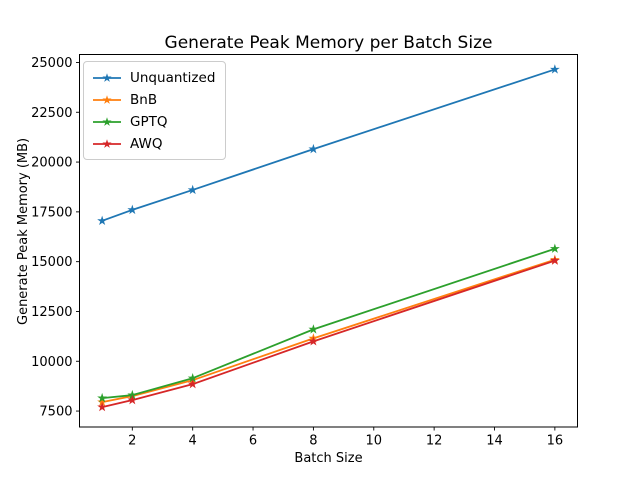  What do you see at coordinates (51, 262) in the screenshot?
I see `y-tick-label: 15000` at bounding box center [51, 262].